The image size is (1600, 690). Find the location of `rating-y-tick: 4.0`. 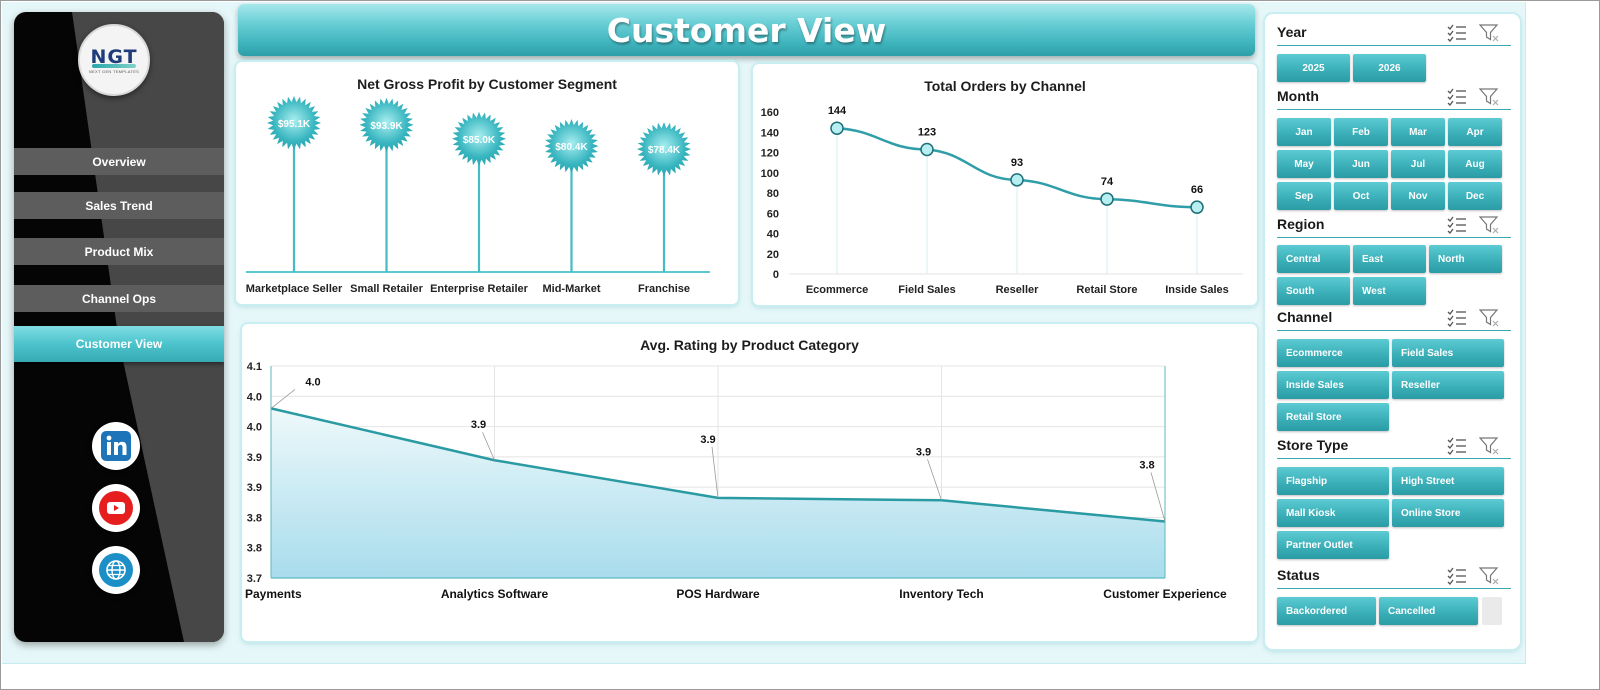

rating-y-tick: 4.0 is located at coordinates (254, 397).